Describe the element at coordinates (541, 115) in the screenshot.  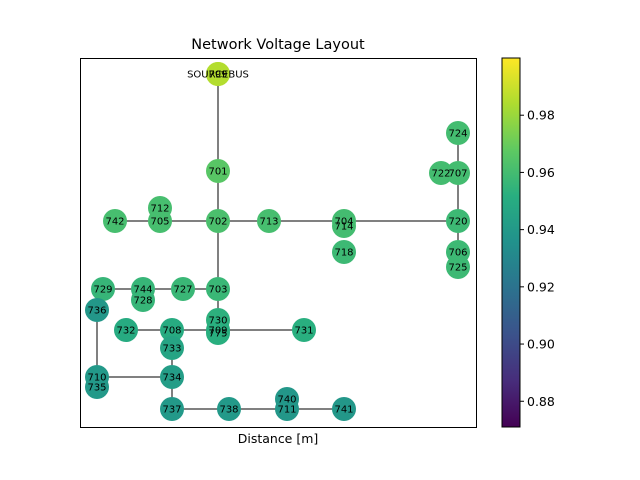
I see `colorbar-tick-label: 0.98` at that location.